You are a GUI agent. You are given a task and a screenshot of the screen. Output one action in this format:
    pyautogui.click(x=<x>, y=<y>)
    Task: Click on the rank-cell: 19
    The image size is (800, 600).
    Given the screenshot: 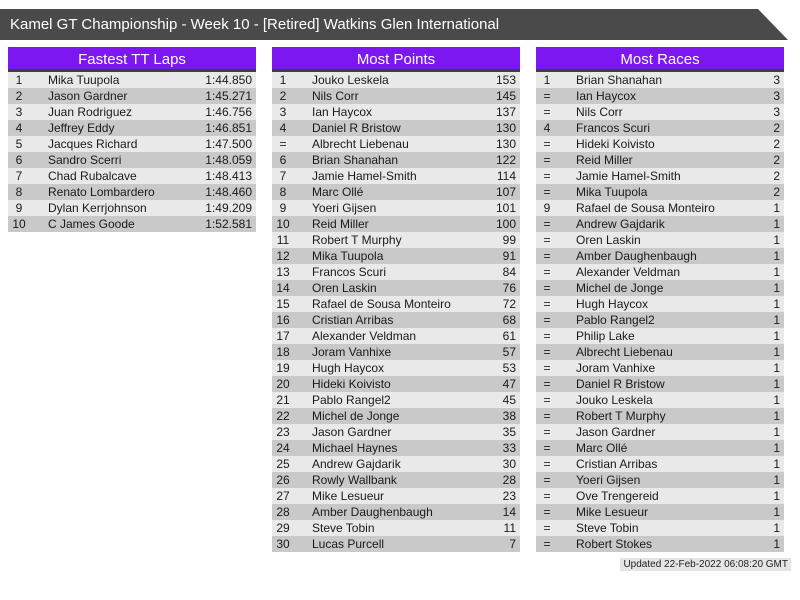 What is the action you would take?
    pyautogui.click(x=283, y=368)
    